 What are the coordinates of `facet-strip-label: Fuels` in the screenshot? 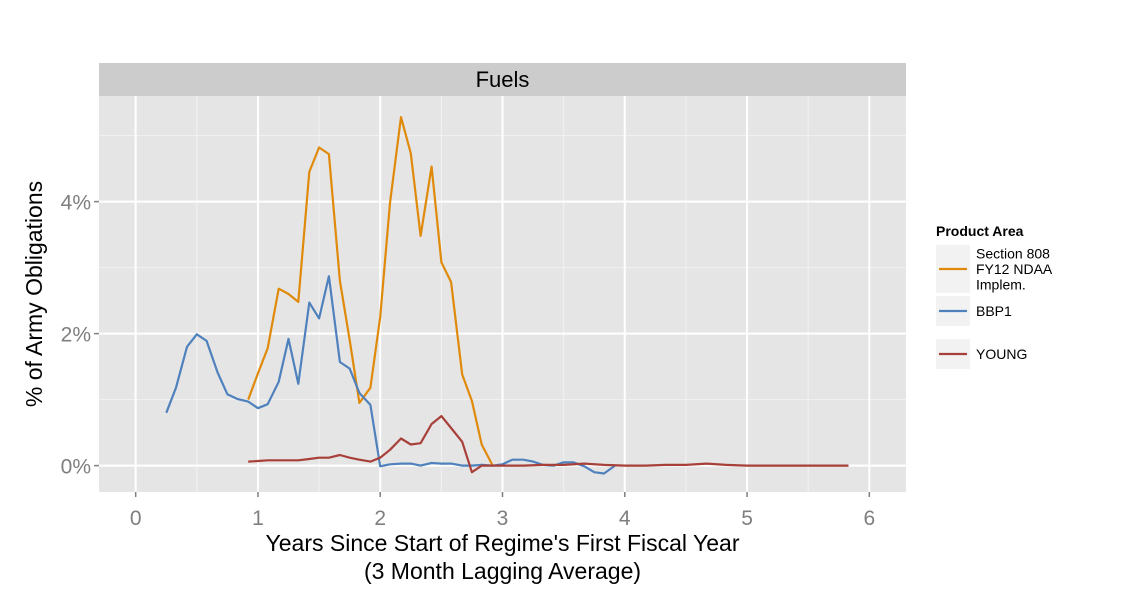 It's located at (503, 79).